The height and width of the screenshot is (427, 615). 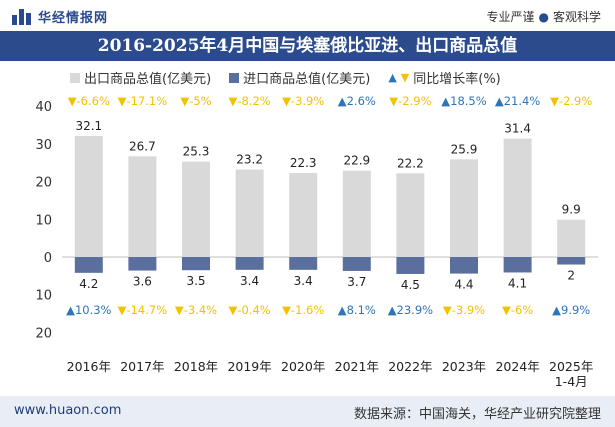 What do you see at coordinates (517, 310) in the screenshot?
I see `import-growth-label: ▼-6%` at bounding box center [517, 310].